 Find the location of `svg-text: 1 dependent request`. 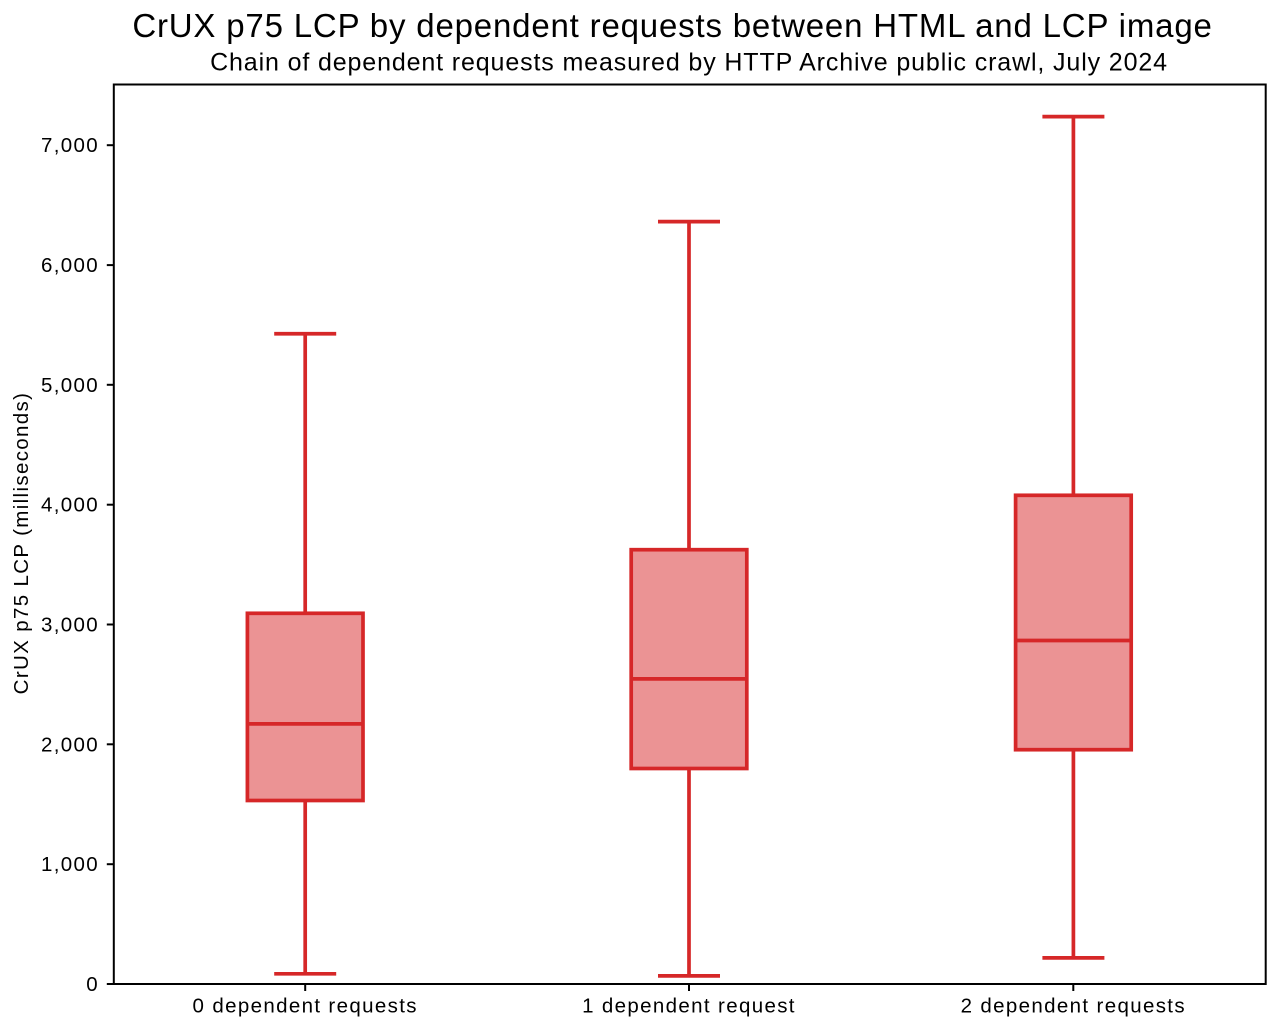

svg-text: 1 dependent request is located at coordinates (689, 1005).